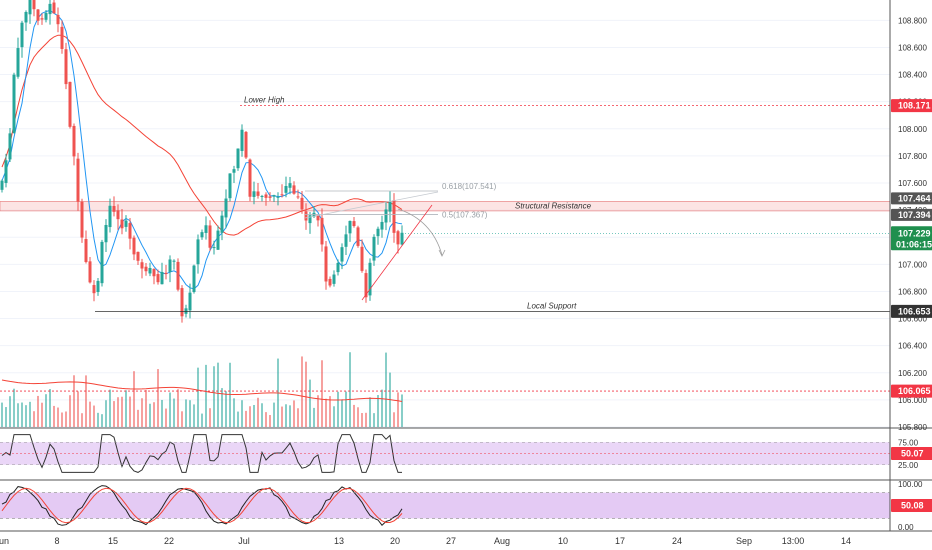 The height and width of the screenshot is (550, 932). I want to click on tag-resistance-bottom-text: 107.394, so click(914, 215).